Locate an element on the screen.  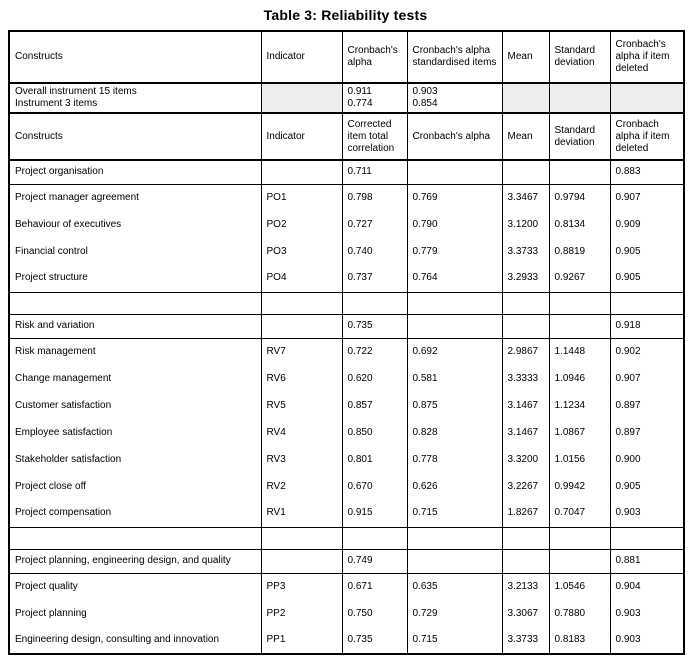
cell-citc: 0.671 is located at coordinates (374, 586).